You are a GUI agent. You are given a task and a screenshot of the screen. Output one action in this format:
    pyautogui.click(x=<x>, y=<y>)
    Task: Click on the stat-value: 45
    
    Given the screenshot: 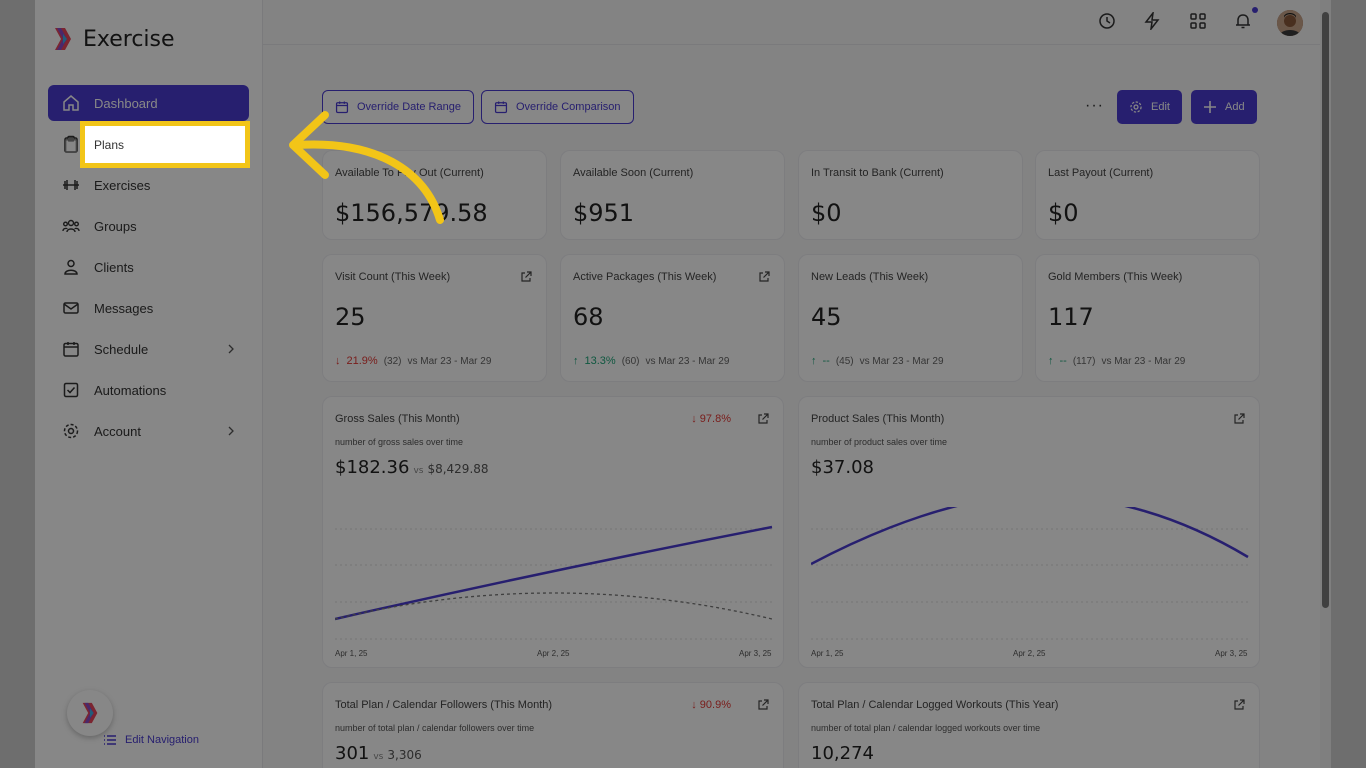 What is the action you would take?
    pyautogui.click(x=826, y=317)
    